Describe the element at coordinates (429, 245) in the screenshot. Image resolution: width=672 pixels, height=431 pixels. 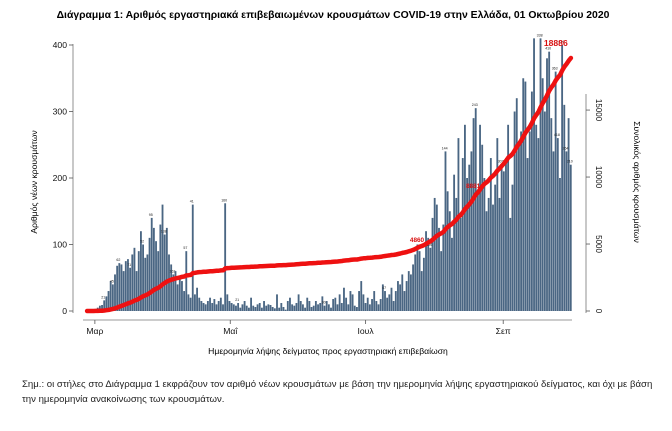
I see `bar-data-label: 126` at that location.